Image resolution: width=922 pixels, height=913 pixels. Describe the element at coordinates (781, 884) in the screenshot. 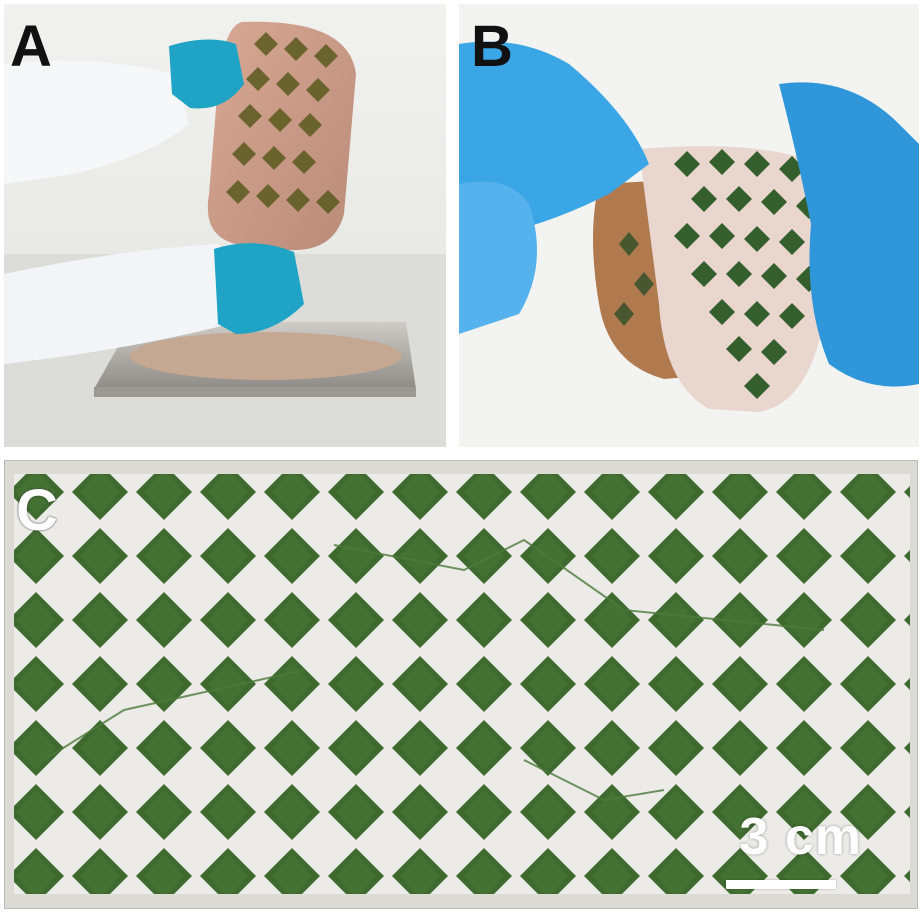

I see `scale-bar` at that location.